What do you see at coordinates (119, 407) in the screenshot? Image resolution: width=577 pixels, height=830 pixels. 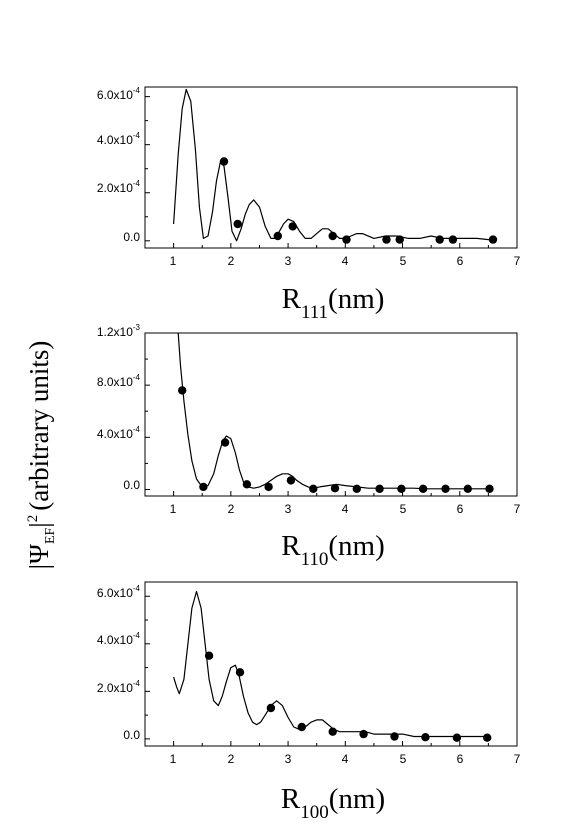 I see `panel-110-ytick-labels: 0.0 4.0x10⁻⁴ 8.0x10⁻⁴ 1.2x10⁻³` at bounding box center [119, 407].